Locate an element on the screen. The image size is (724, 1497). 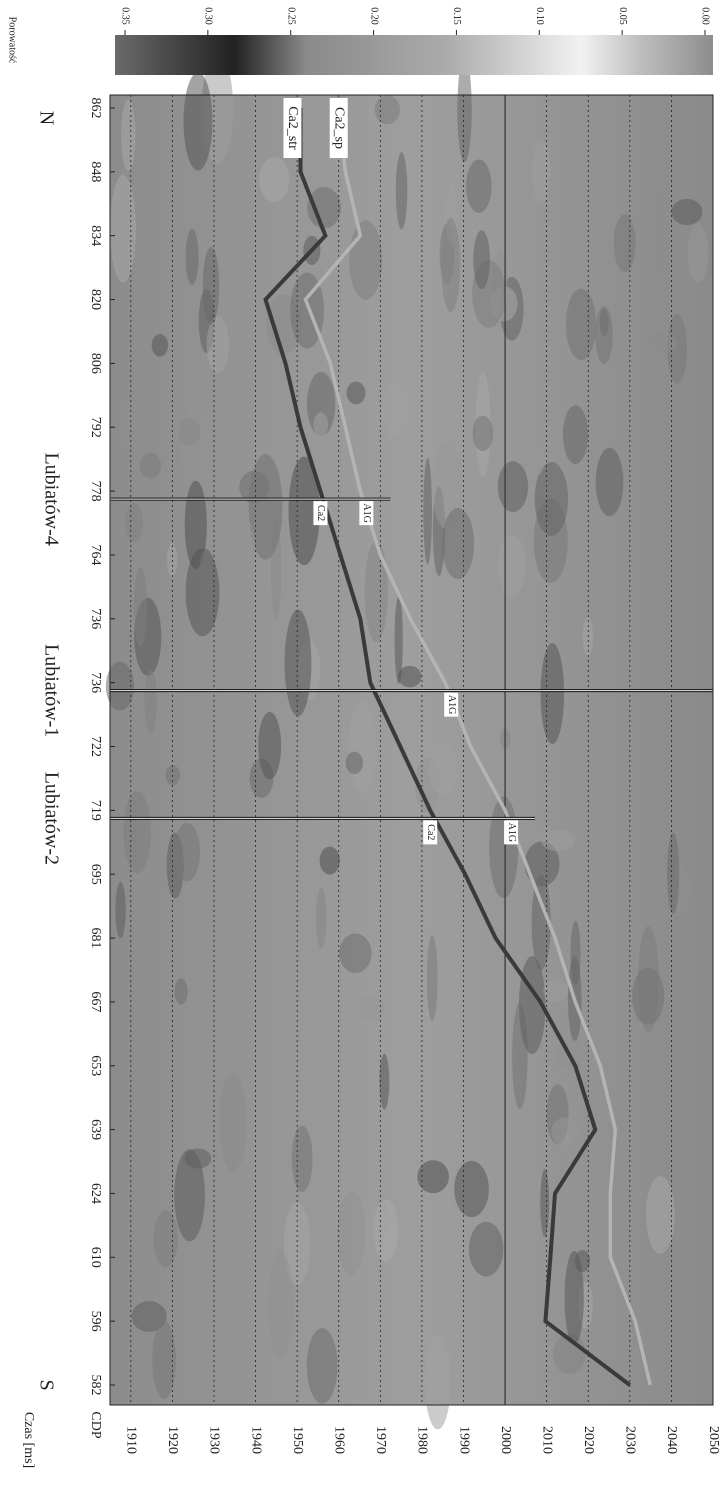
x-tick-label: 596 is located at coordinates (95, 1321).